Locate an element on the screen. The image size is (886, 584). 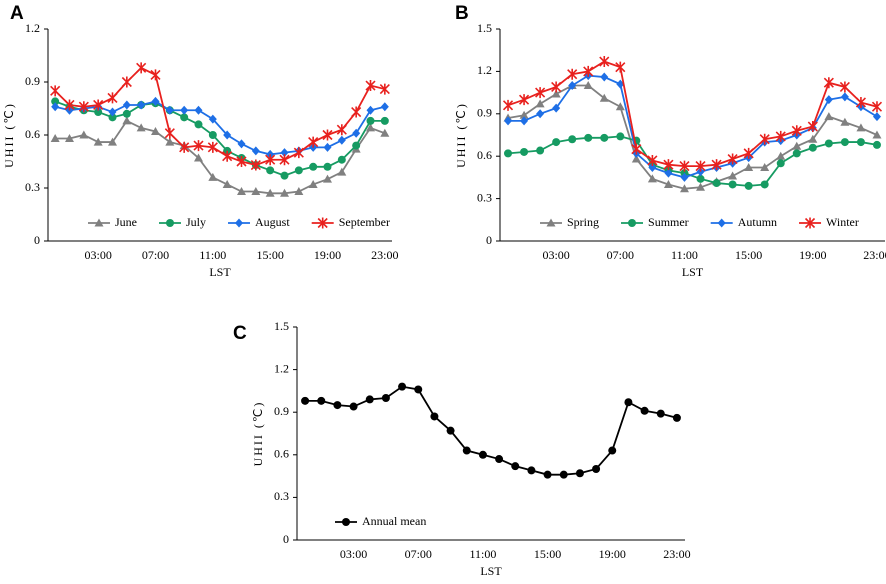
y-tick-label: 1.2 is located at coordinates (484, 70).